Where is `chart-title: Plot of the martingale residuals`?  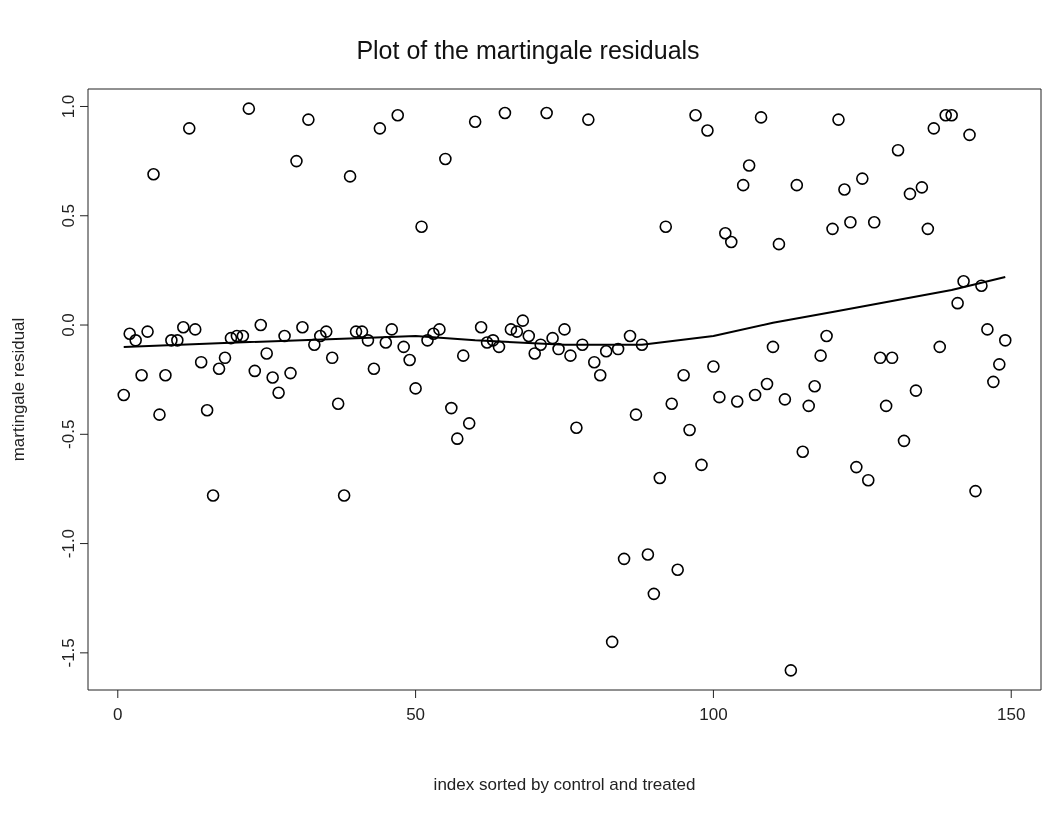
chart-title: Plot of the martingale residuals is located at coordinates (528, 50).